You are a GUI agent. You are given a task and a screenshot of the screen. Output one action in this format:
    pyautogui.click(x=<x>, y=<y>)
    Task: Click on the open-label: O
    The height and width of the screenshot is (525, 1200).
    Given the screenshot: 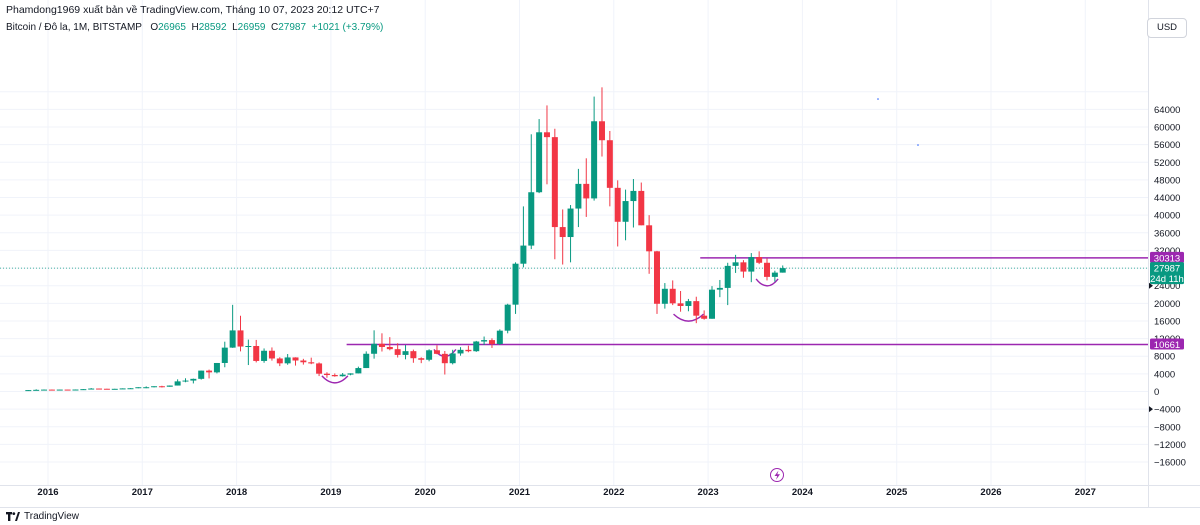 What is the action you would take?
    pyautogui.click(x=154, y=27)
    